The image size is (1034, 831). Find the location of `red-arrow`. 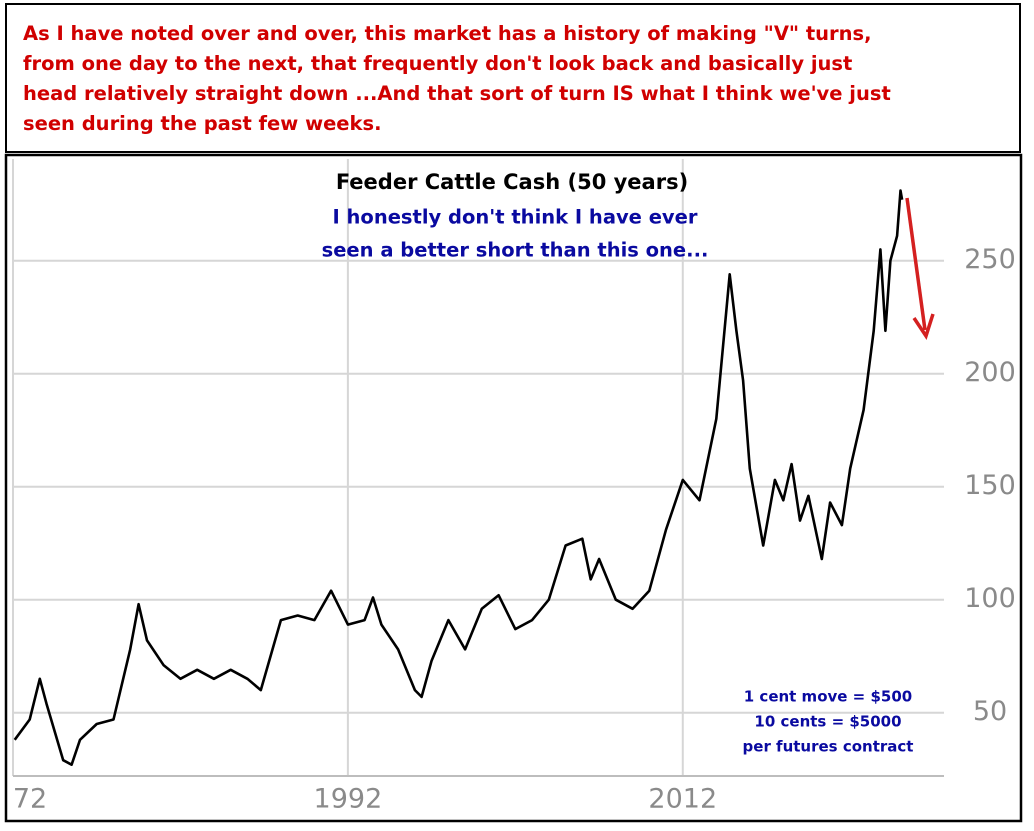

red-arrow is located at coordinates (920, 269).